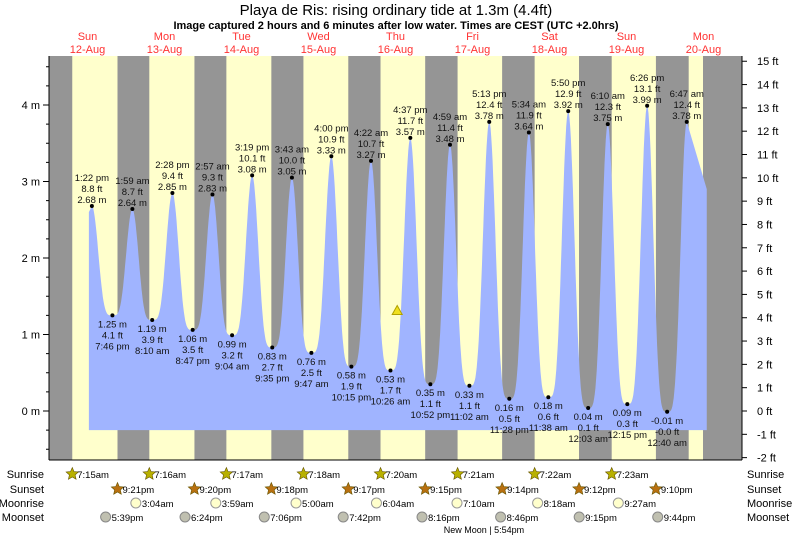  Describe the element at coordinates (395, 37) in the screenshot. I see `day-name-label: Thu` at that location.